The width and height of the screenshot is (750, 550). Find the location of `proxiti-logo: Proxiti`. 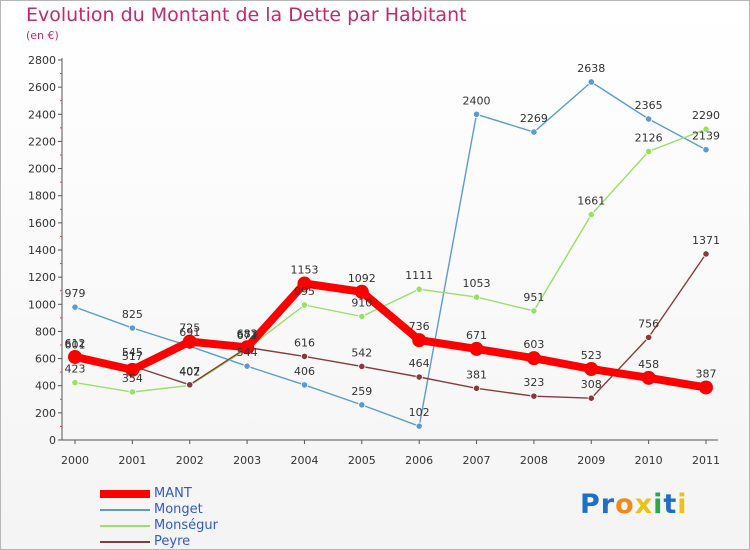

proxiti-logo: Proxiti is located at coordinates (634, 504).